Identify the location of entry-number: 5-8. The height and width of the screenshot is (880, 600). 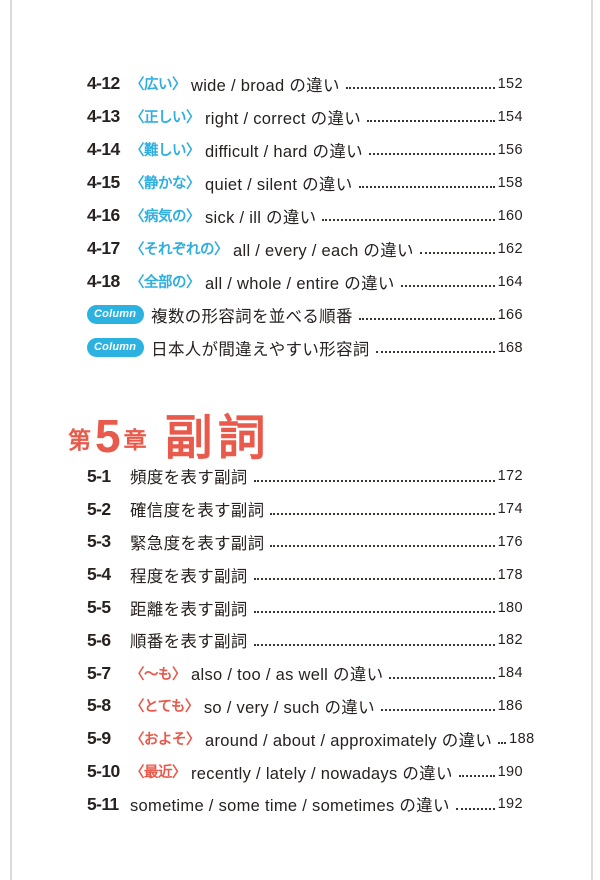
(99, 705).